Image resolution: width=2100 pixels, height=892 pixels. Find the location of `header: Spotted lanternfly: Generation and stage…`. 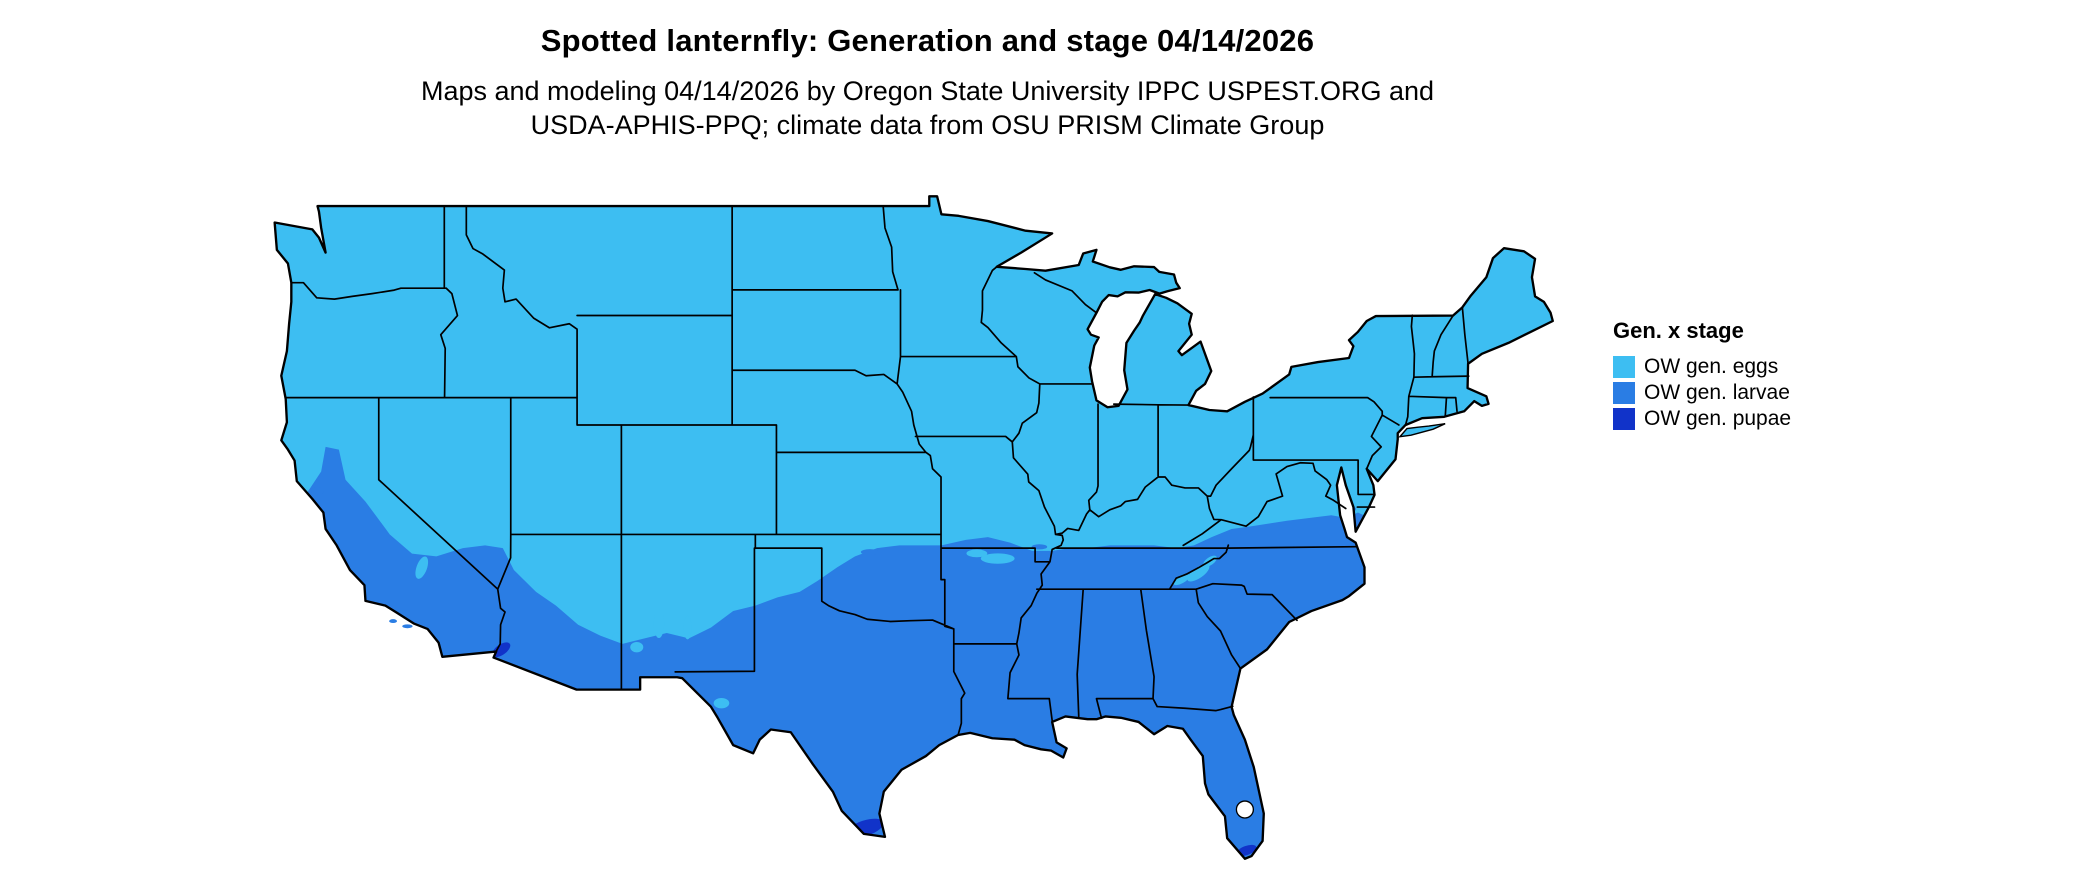

header: Spotted lanternfly: Generation and stage… is located at coordinates (927, 82).